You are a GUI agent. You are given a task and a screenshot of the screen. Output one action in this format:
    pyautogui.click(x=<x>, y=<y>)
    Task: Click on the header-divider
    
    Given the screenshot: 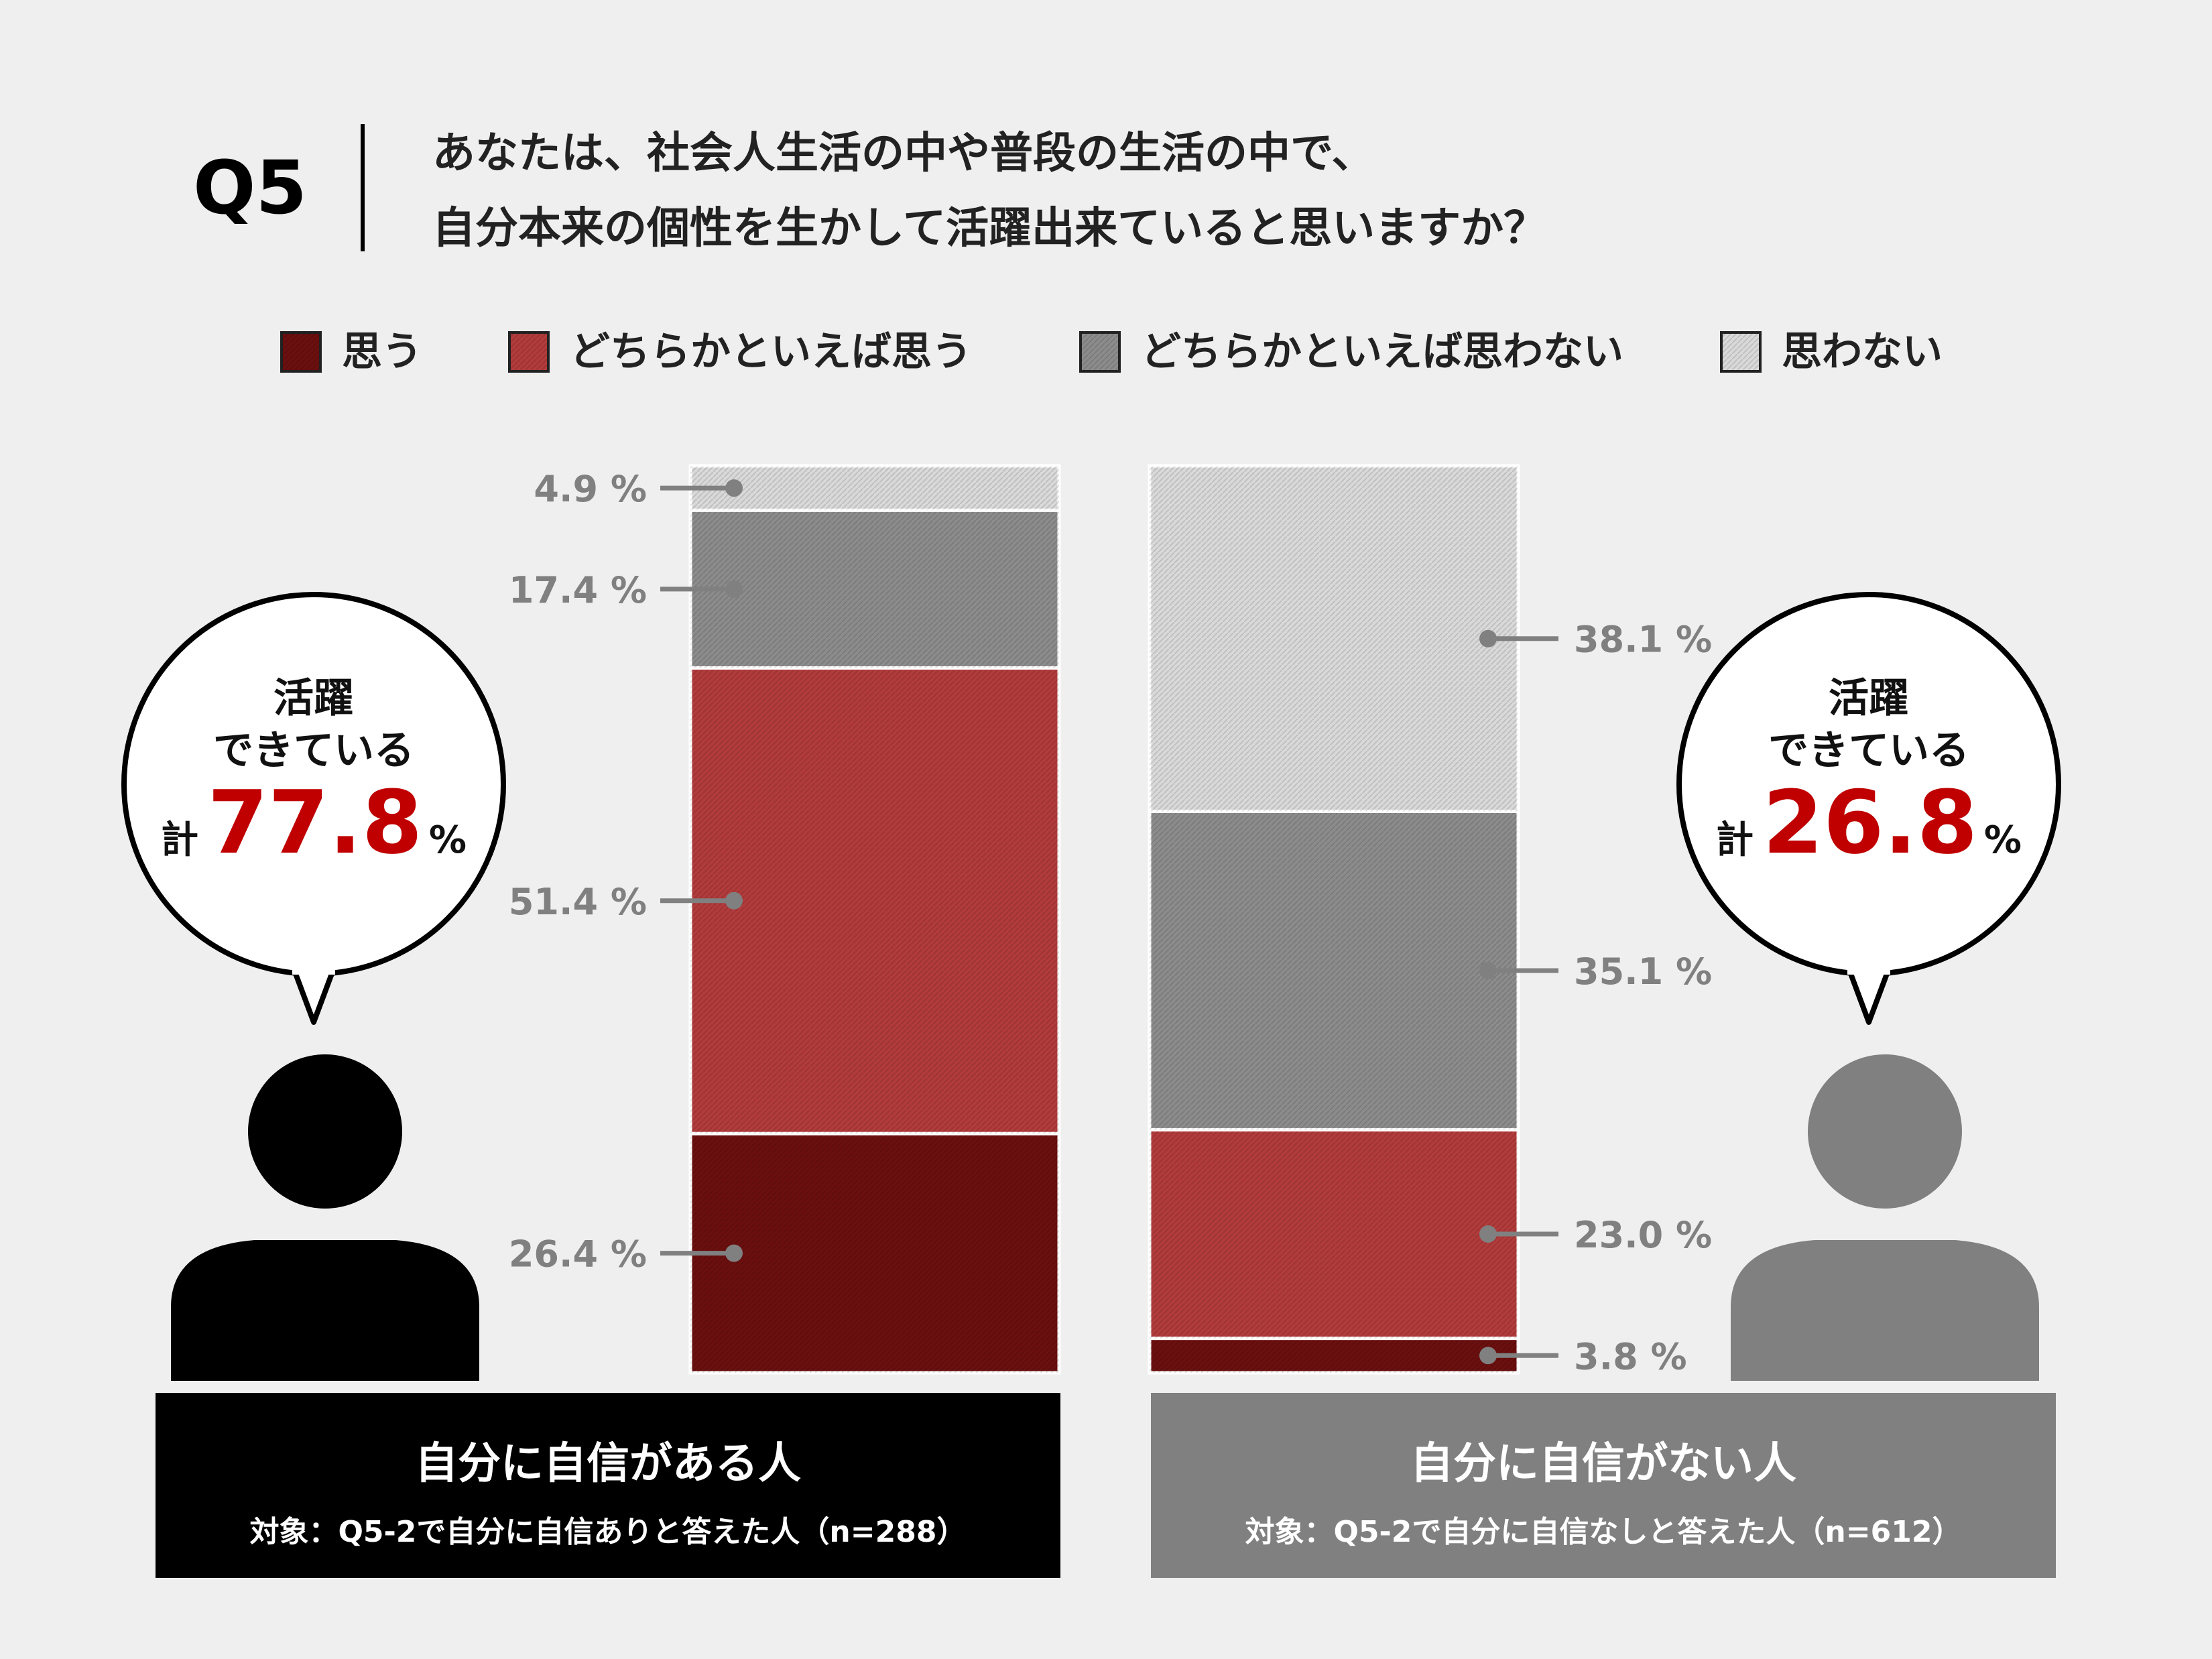 What is the action you would take?
    pyautogui.click(x=363, y=187)
    